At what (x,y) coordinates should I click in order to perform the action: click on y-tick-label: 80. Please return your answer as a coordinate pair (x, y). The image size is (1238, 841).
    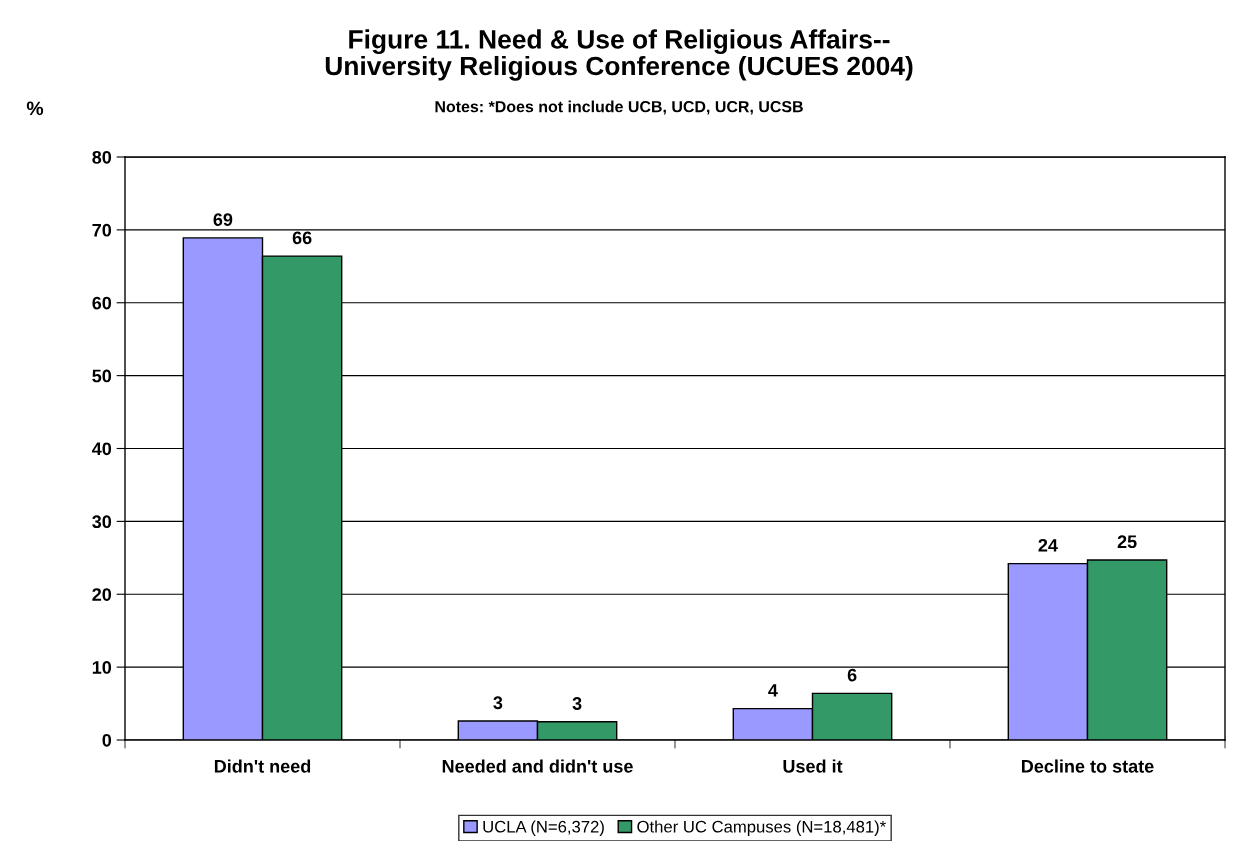
    Looking at the image, I should click on (102, 157).